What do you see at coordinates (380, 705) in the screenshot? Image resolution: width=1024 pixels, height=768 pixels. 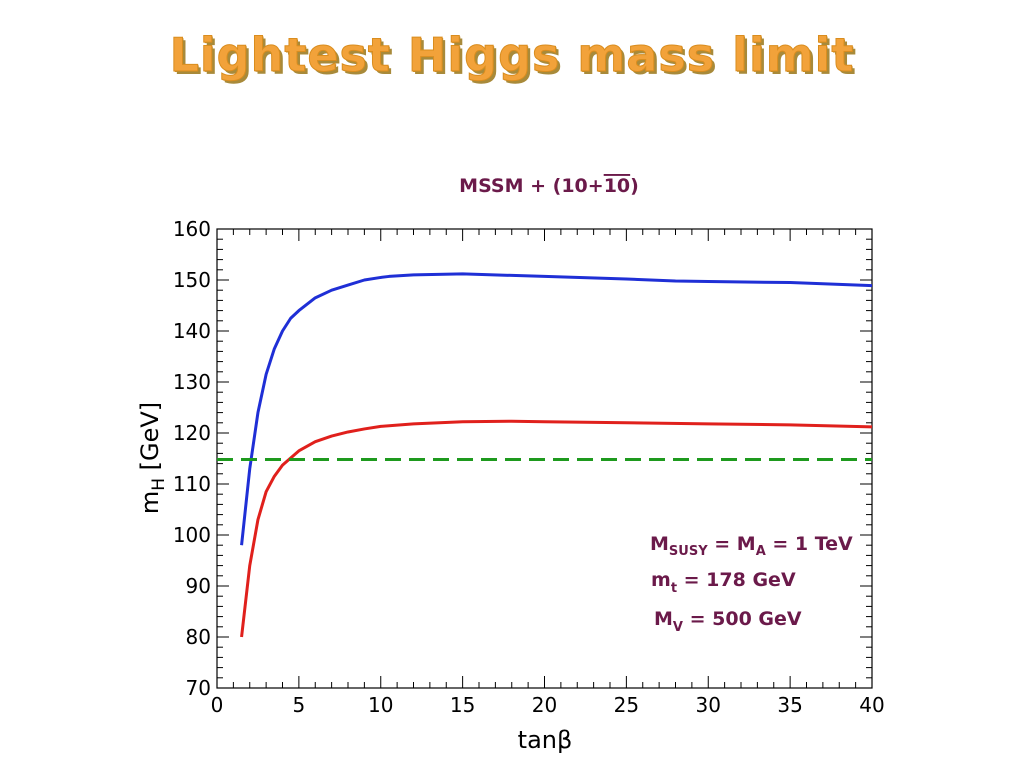 I see `x-tick-label: 10` at bounding box center [380, 705].